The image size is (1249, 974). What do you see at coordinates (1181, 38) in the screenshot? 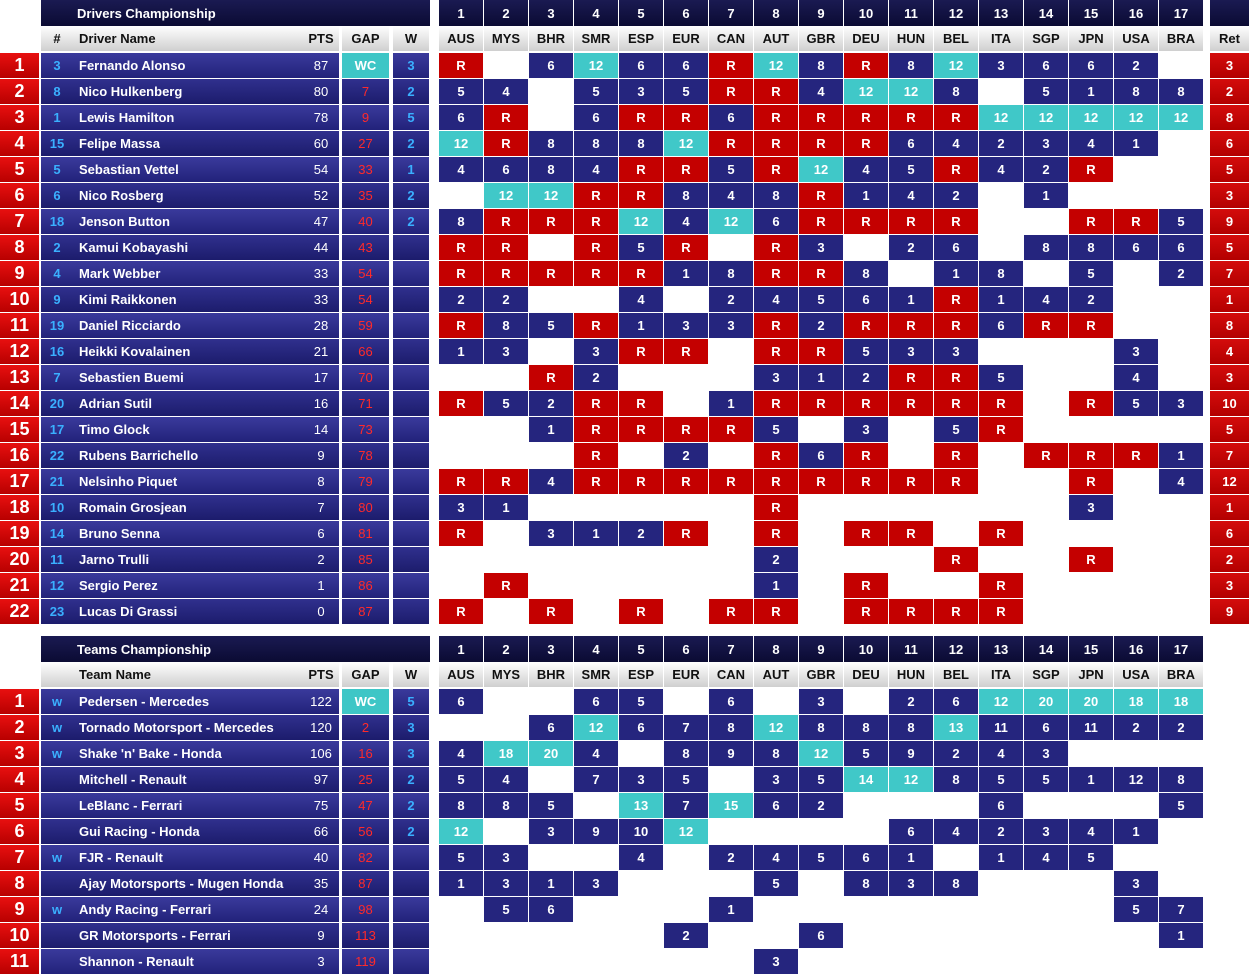
I see `drivers-race-code: BRA` at bounding box center [1181, 38].